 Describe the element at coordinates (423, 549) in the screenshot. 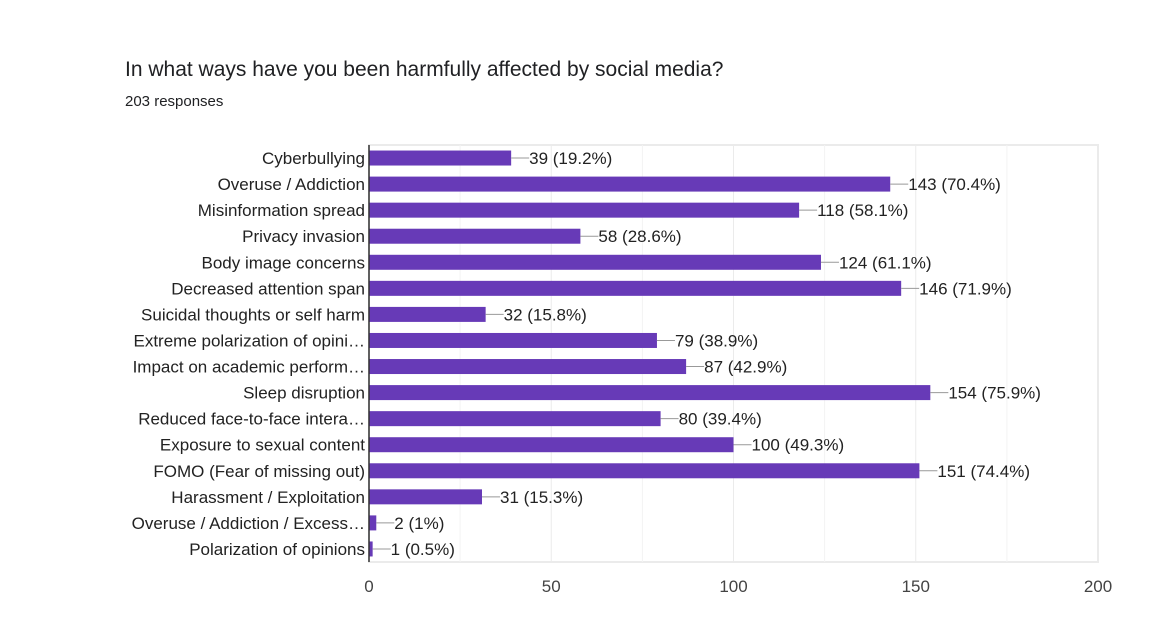

I see `value-label: 1 (0.5%)` at that location.